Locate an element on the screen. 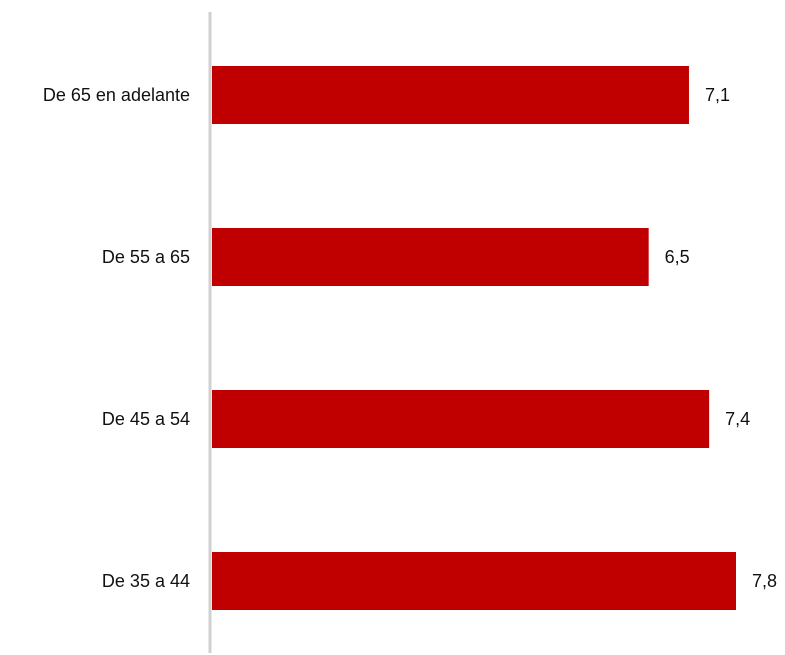  category-label-0: De 65 en adelante is located at coordinates (116, 95).